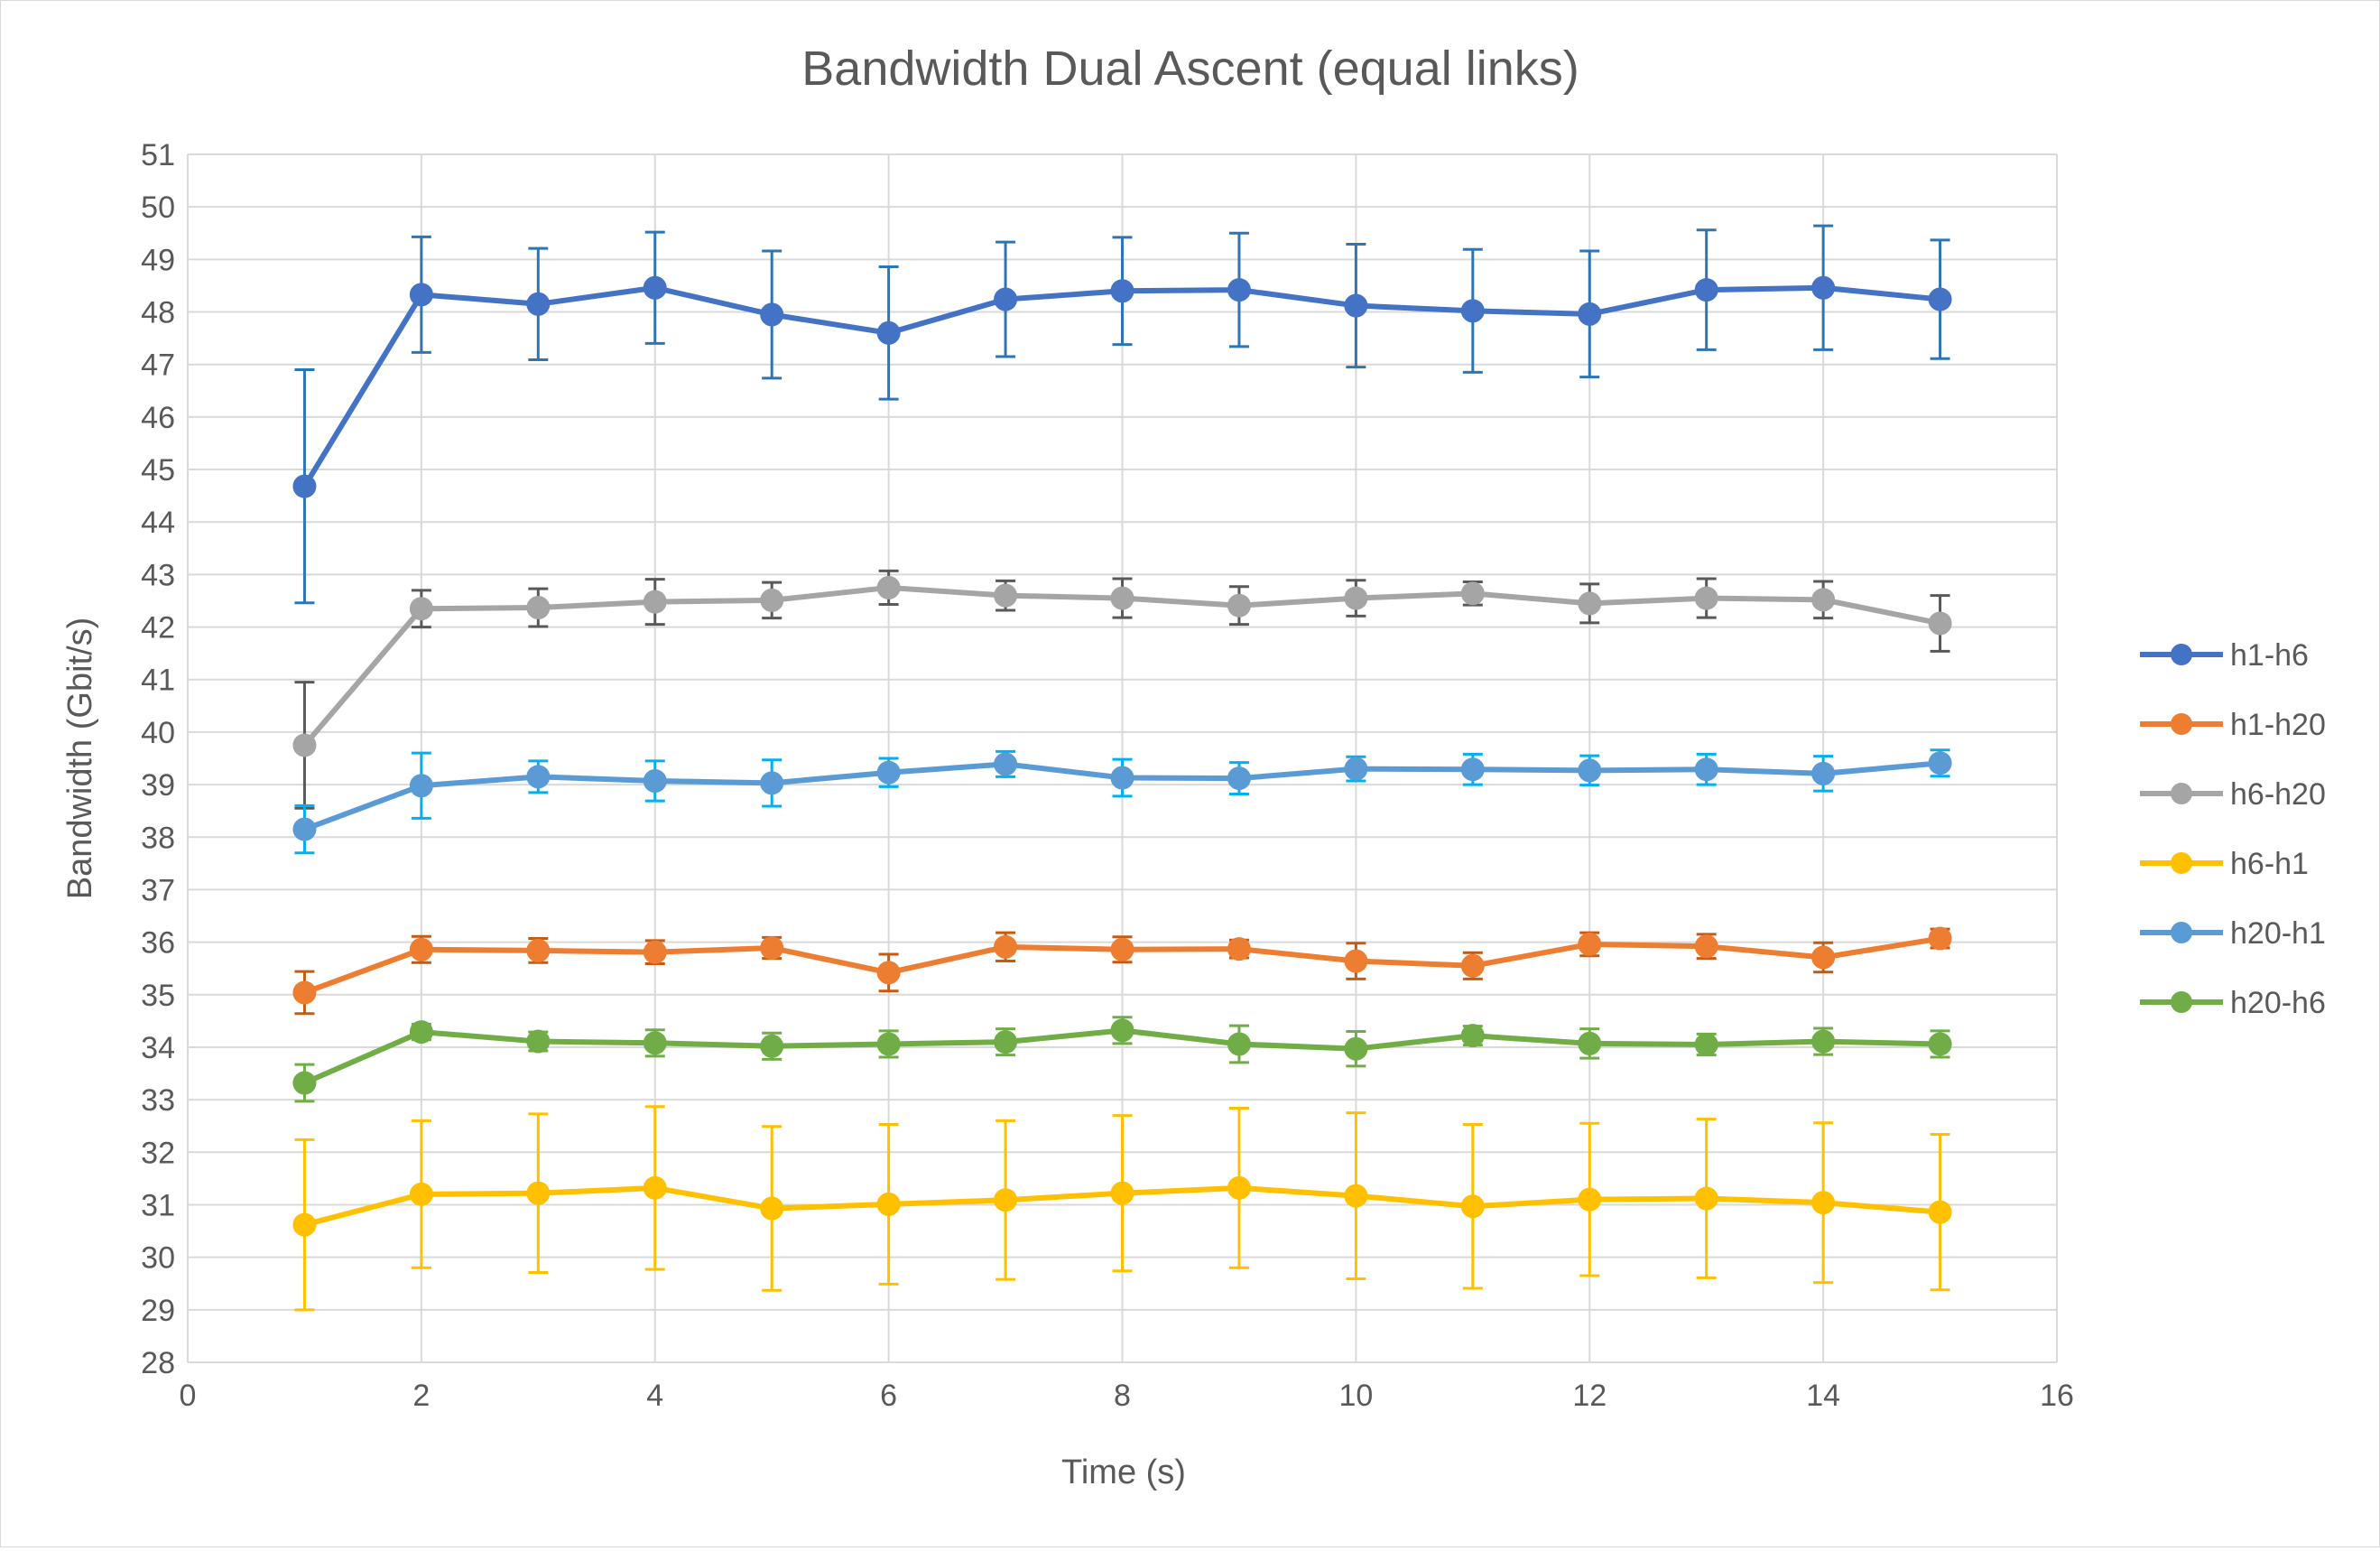 This screenshot has height=1551, width=2380. I want to click on x-tick-label: 2, so click(421, 1396).